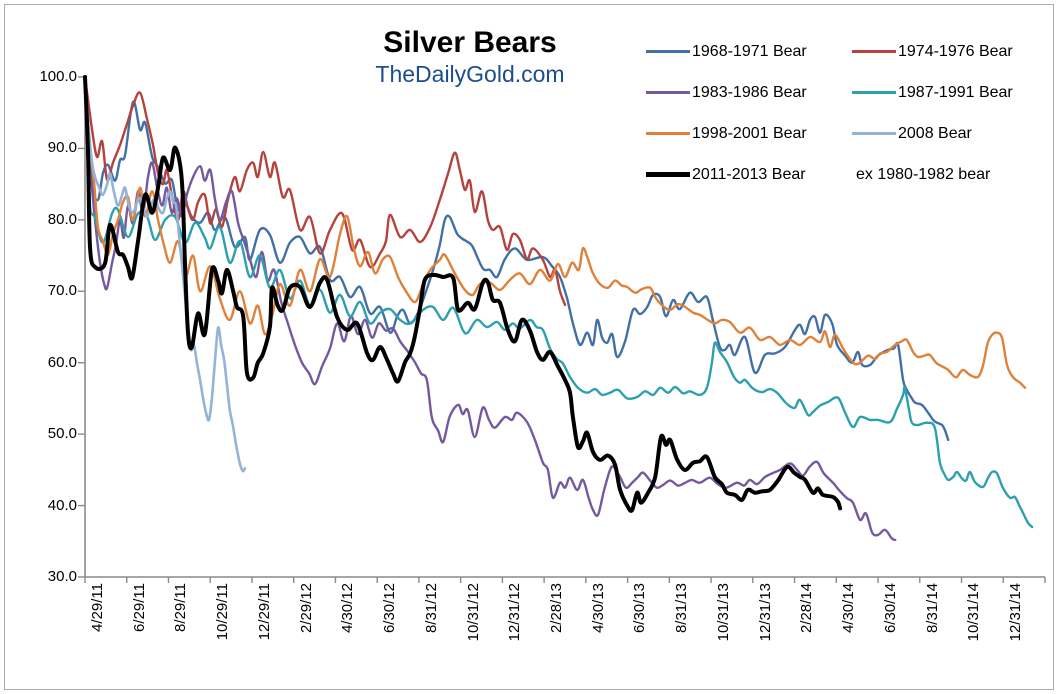  What do you see at coordinates (849, 608) in the screenshot?
I see `x-axis-label: 4/30/14` at bounding box center [849, 608].